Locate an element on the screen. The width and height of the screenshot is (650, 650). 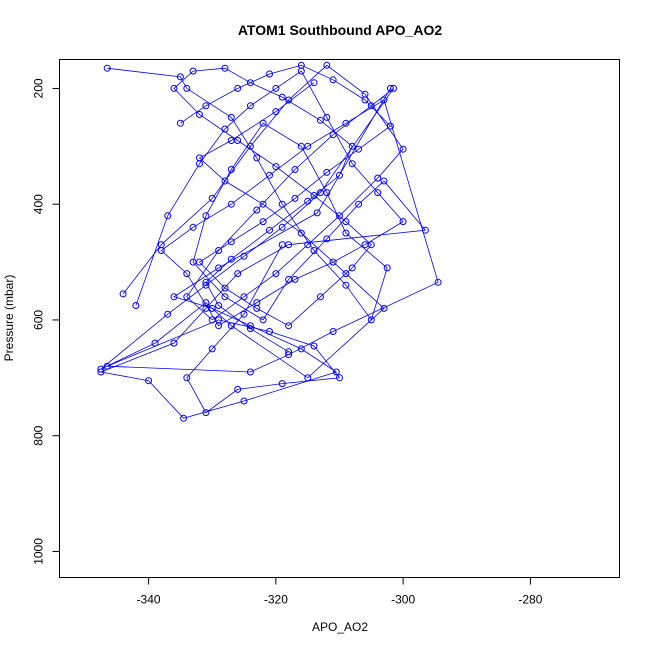
y-axis-label: Pressure (mbar) is located at coordinates (9, 318).